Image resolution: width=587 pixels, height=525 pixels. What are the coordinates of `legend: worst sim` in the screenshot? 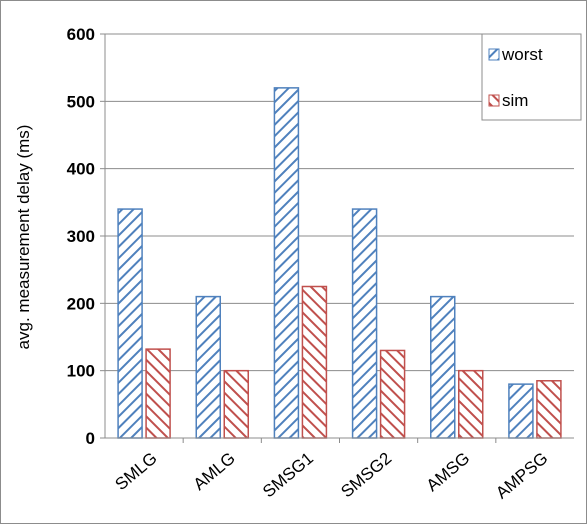 It's located at (531, 77).